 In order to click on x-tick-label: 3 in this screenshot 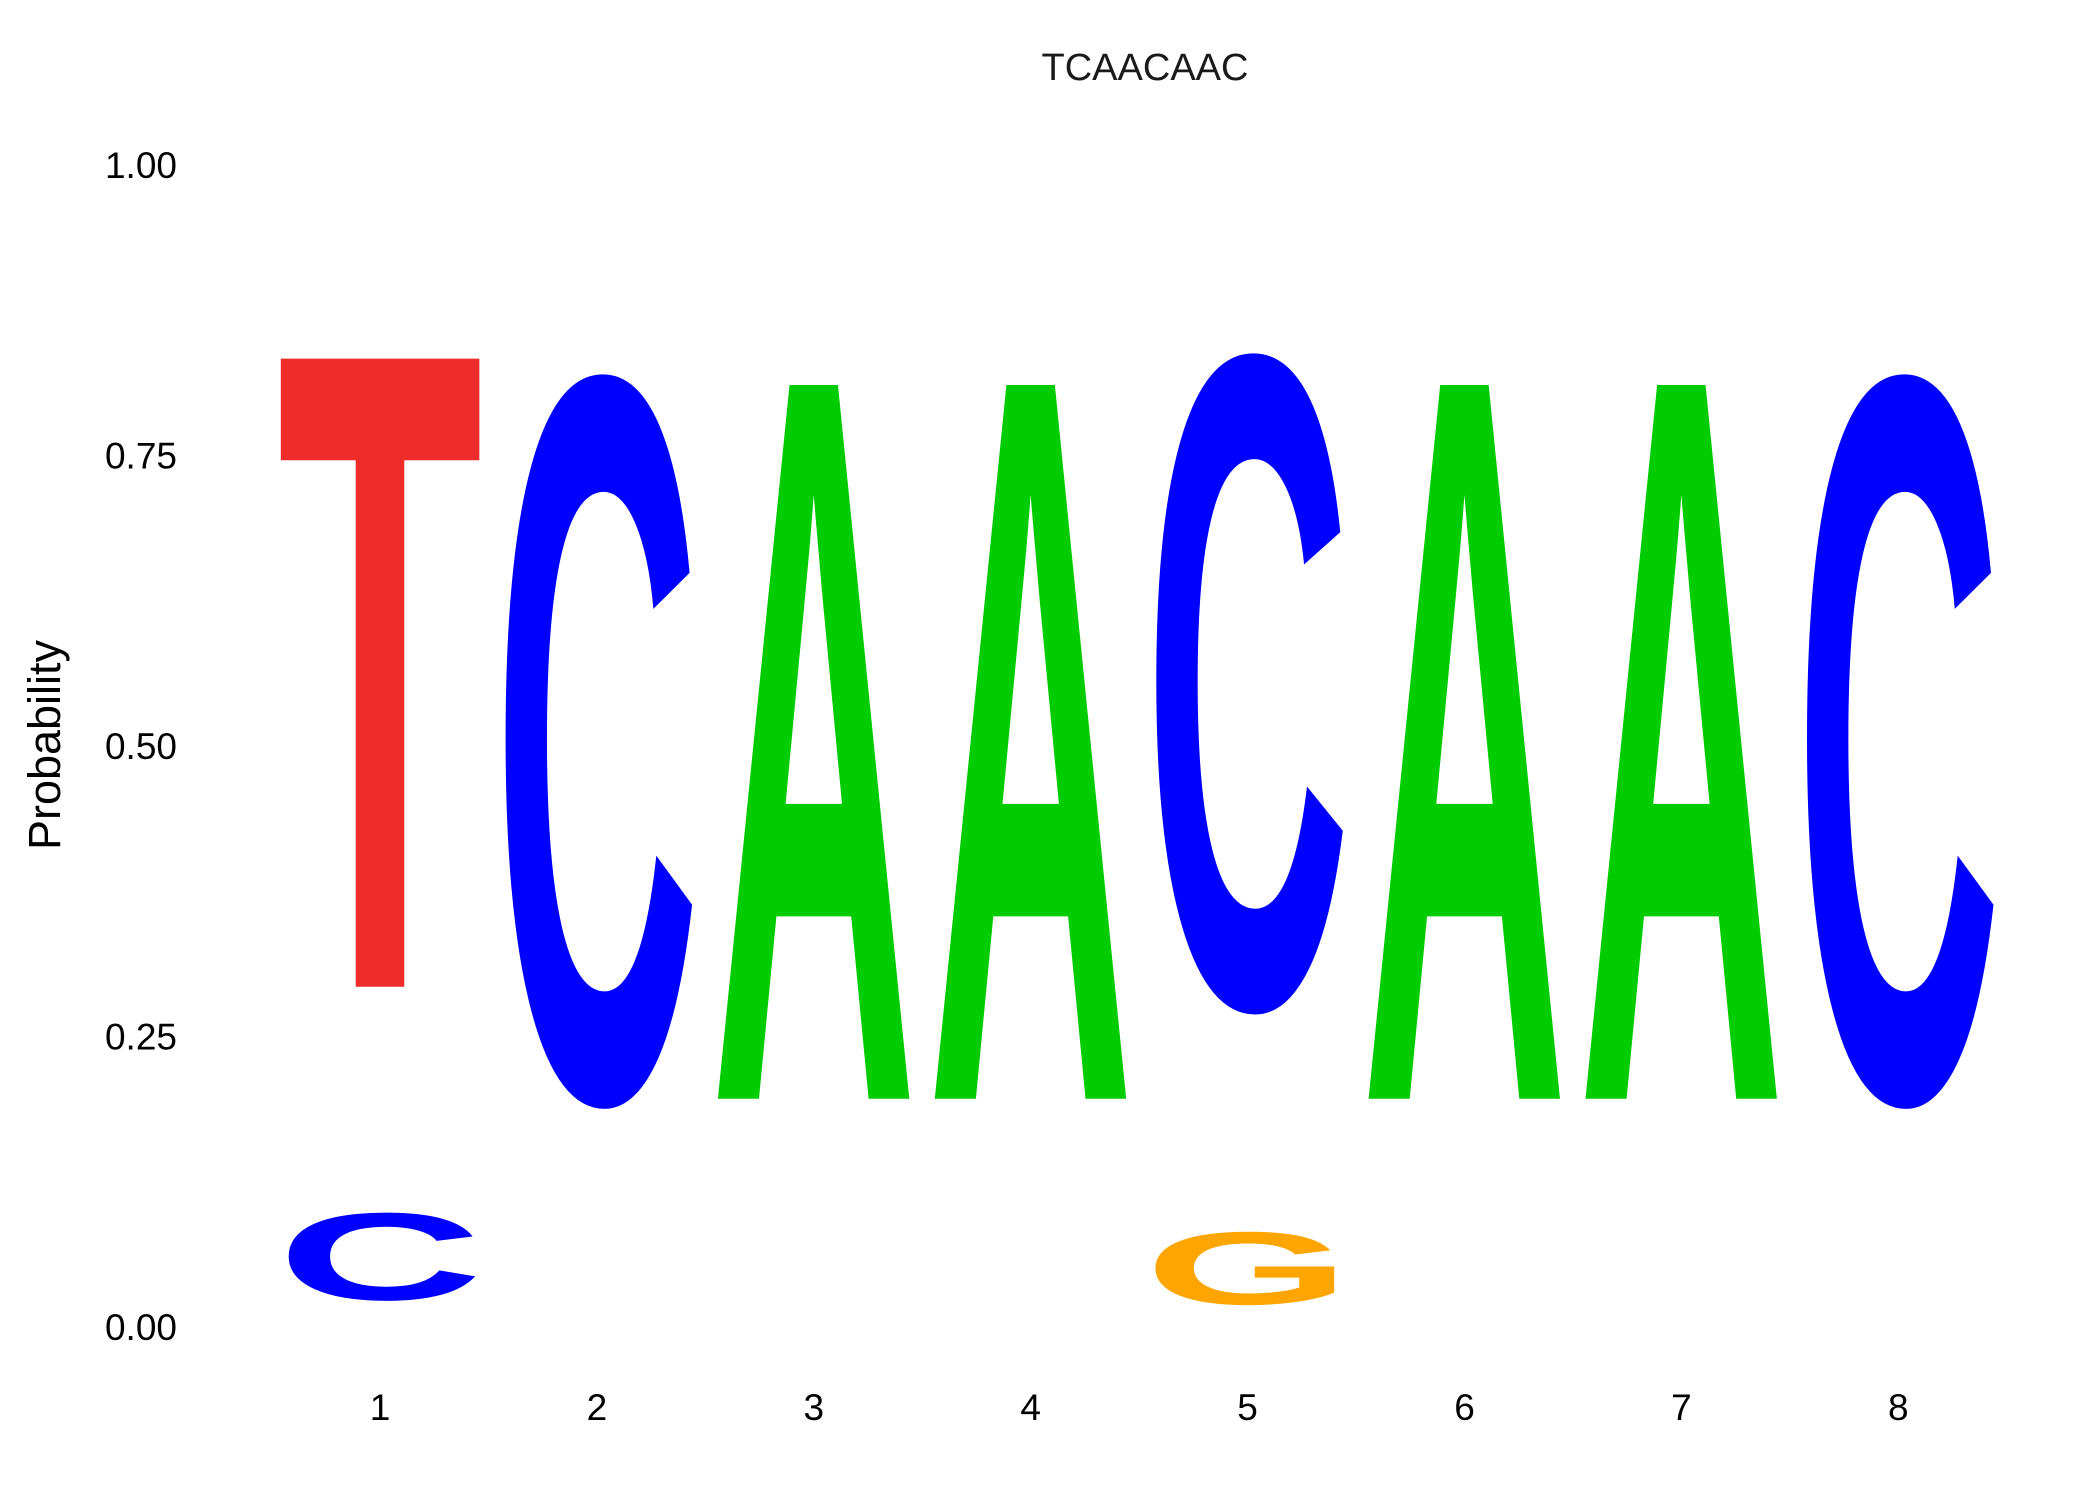, I will do `click(814, 1407)`.